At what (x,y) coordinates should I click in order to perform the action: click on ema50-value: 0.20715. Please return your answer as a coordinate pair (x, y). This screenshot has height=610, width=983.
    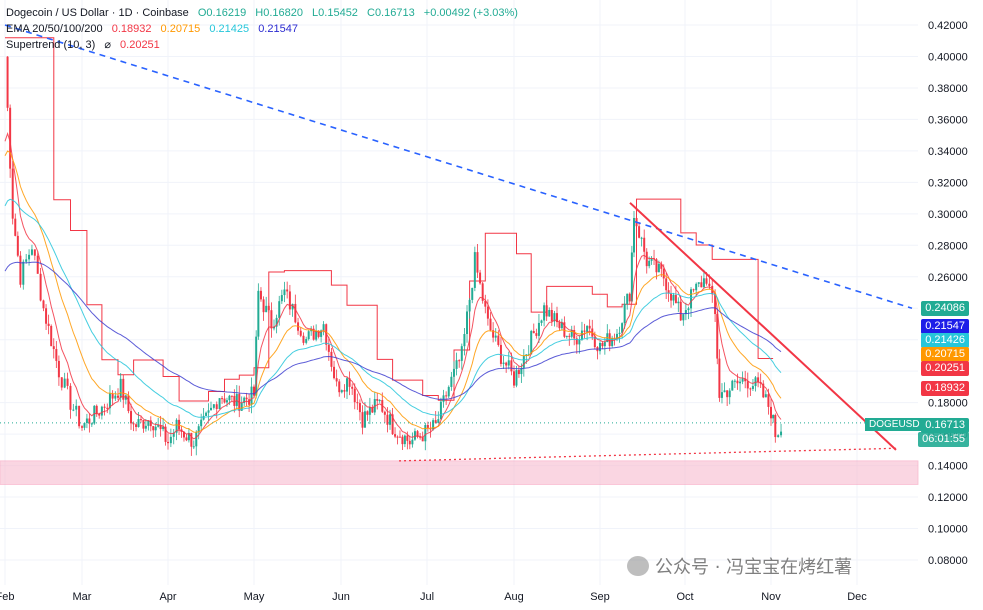
    Looking at the image, I should click on (180, 29).